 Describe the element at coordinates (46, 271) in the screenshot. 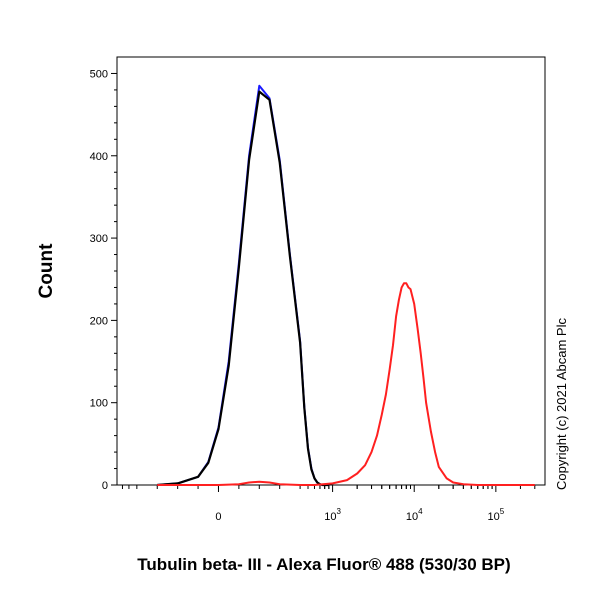

I see `y-axis-title: Count` at that location.